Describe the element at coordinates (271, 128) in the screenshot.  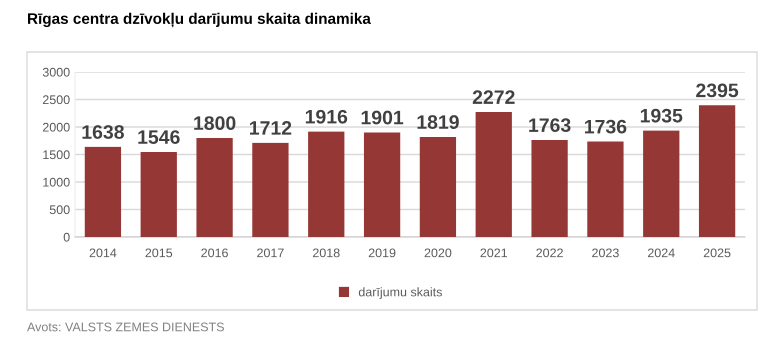
I see `data-label: 1712` at that location.